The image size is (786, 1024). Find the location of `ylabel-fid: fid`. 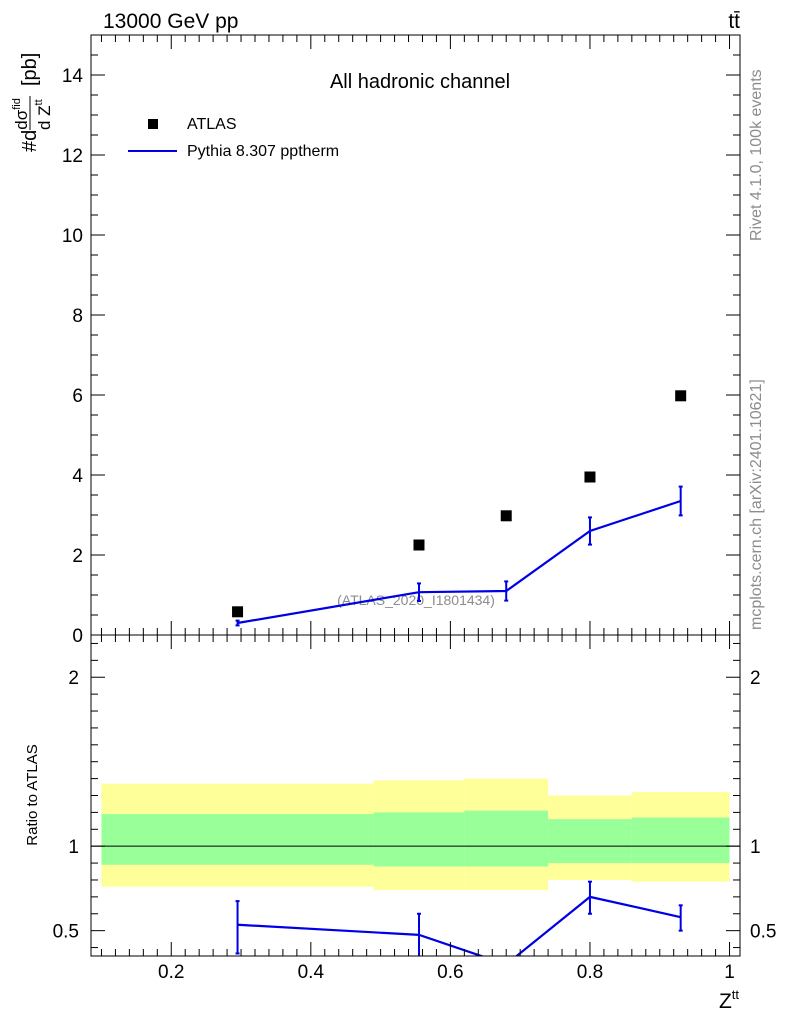

ylabel-fid: fid is located at coordinates (17, 104).